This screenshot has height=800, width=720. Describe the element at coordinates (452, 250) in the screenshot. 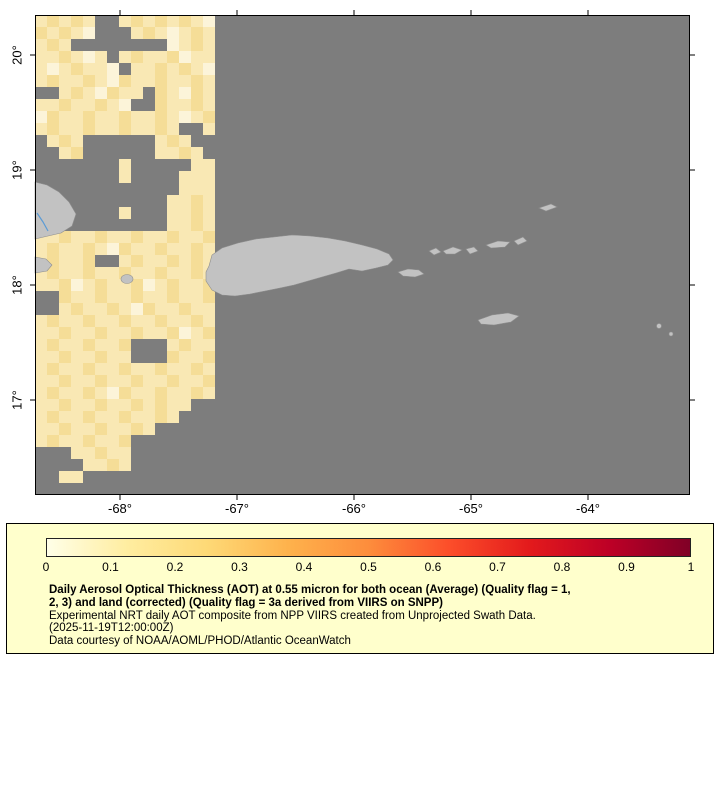

I see `island-st-thomas` at that location.